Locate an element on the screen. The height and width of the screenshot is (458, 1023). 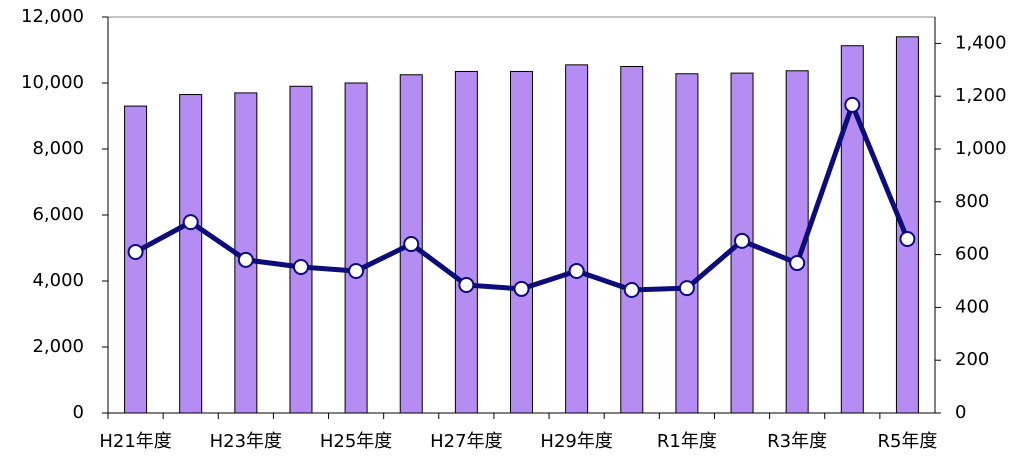
y2-tick-label: 400 is located at coordinates (972, 306).